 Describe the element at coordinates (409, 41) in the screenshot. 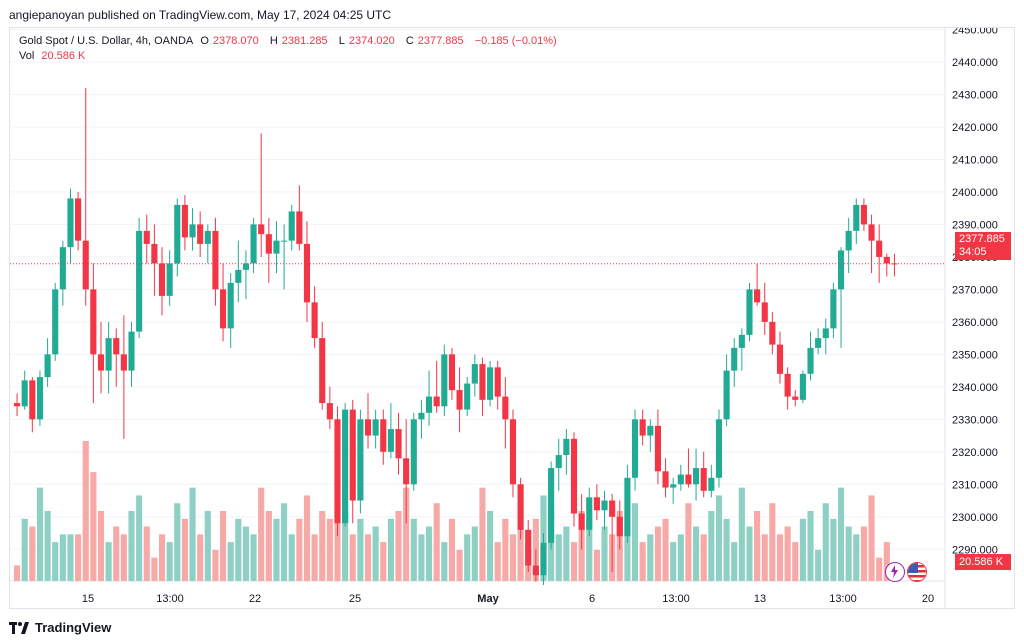

I see `close-label: C` at that location.